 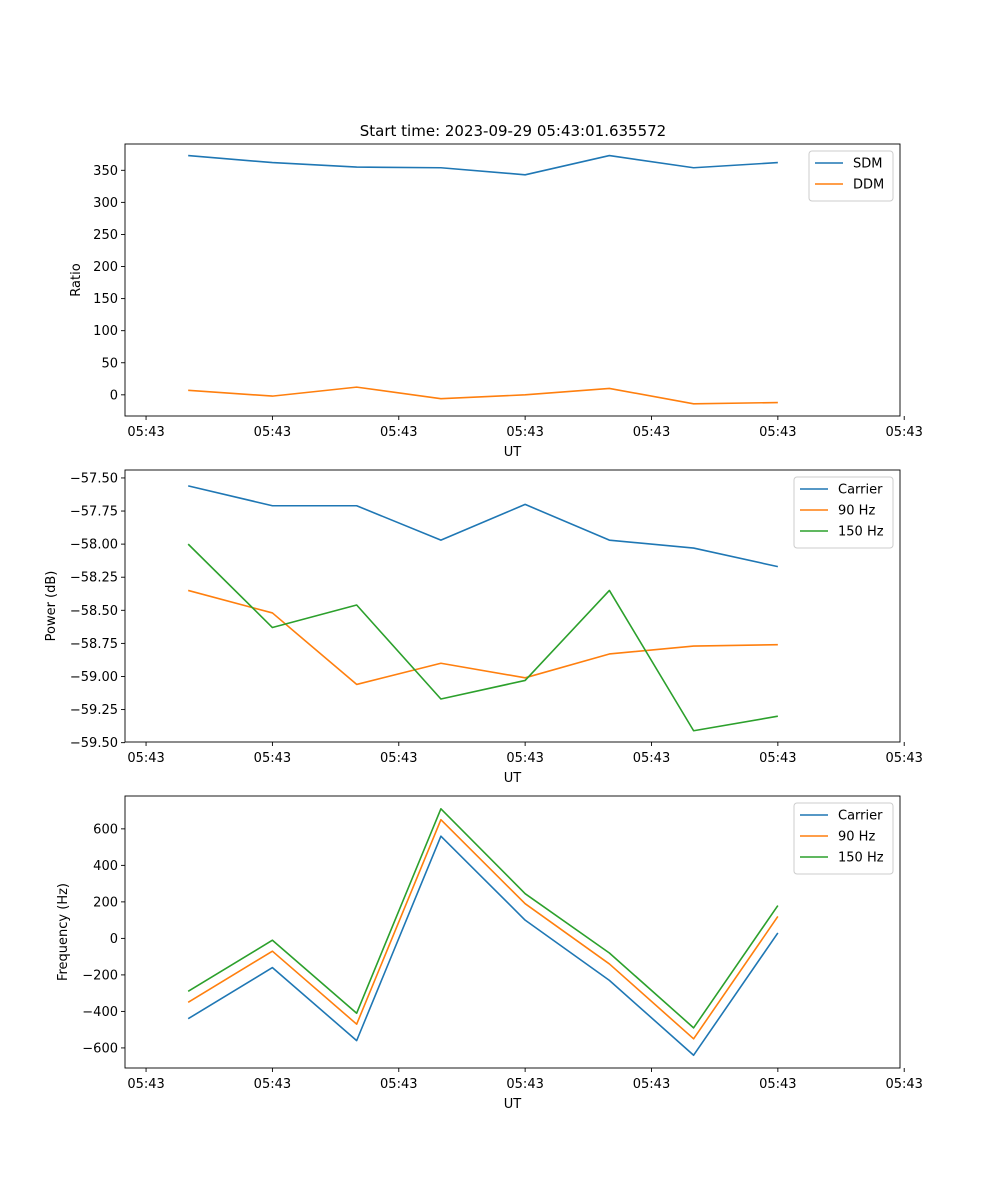 What do you see at coordinates (100, 975) in the screenshot?
I see `y-tick-label: −200` at bounding box center [100, 975].